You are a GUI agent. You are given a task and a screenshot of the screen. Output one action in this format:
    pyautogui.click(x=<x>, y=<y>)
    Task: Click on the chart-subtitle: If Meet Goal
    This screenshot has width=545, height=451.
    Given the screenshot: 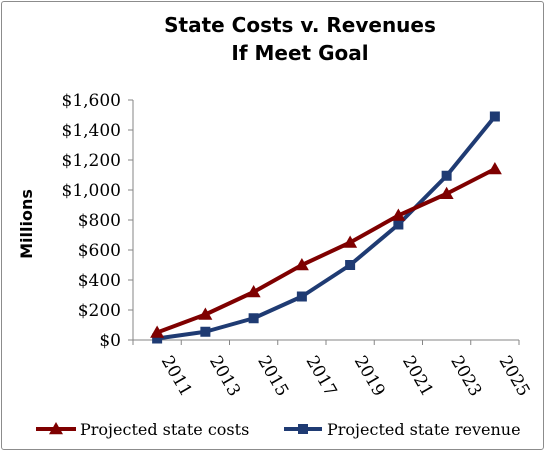 What is the action you would take?
    pyautogui.click(x=299, y=53)
    